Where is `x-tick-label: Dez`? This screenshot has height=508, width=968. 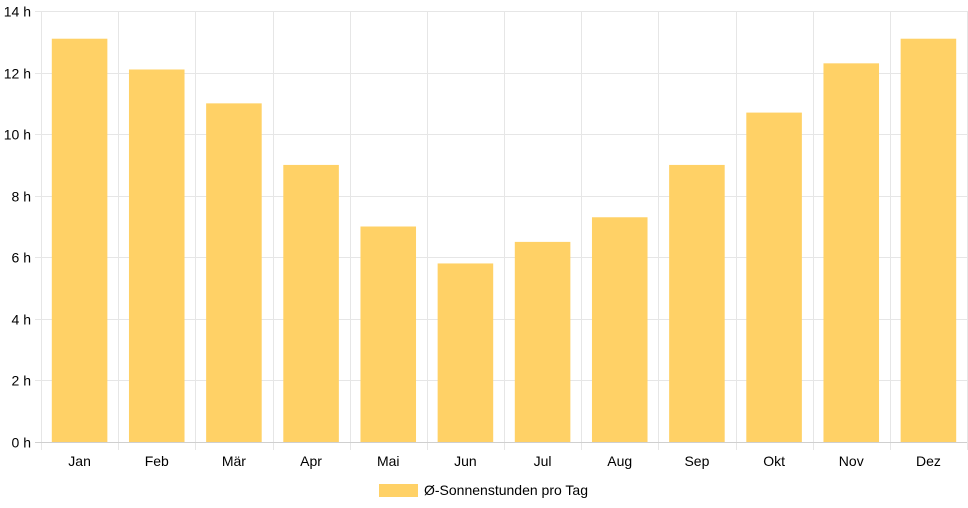 x-tick-label: Dez is located at coordinates (928, 461).